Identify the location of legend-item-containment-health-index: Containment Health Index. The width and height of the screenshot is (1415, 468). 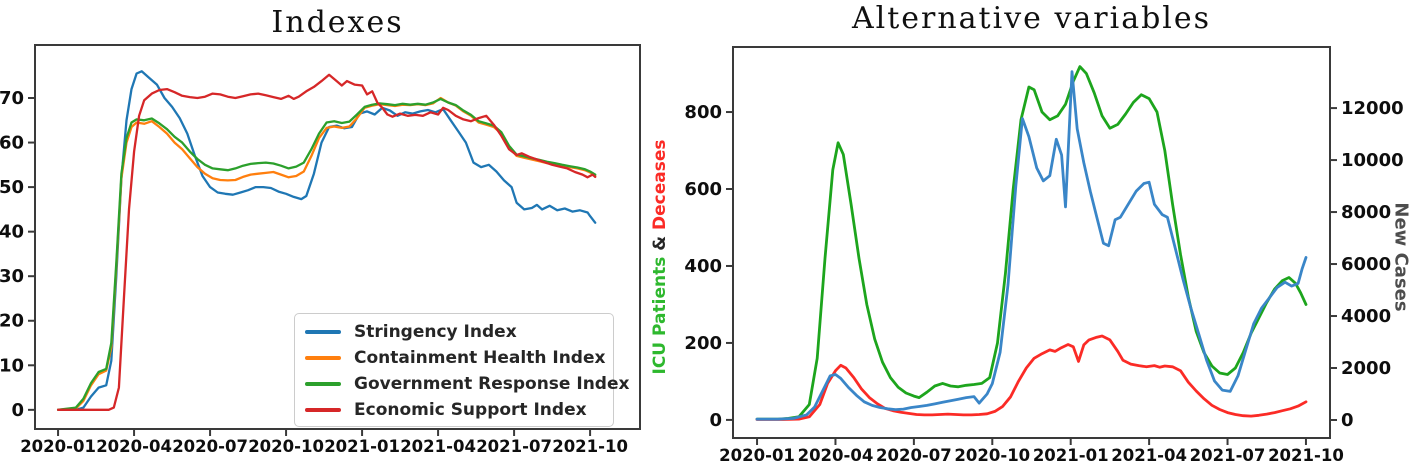
(459, 358).